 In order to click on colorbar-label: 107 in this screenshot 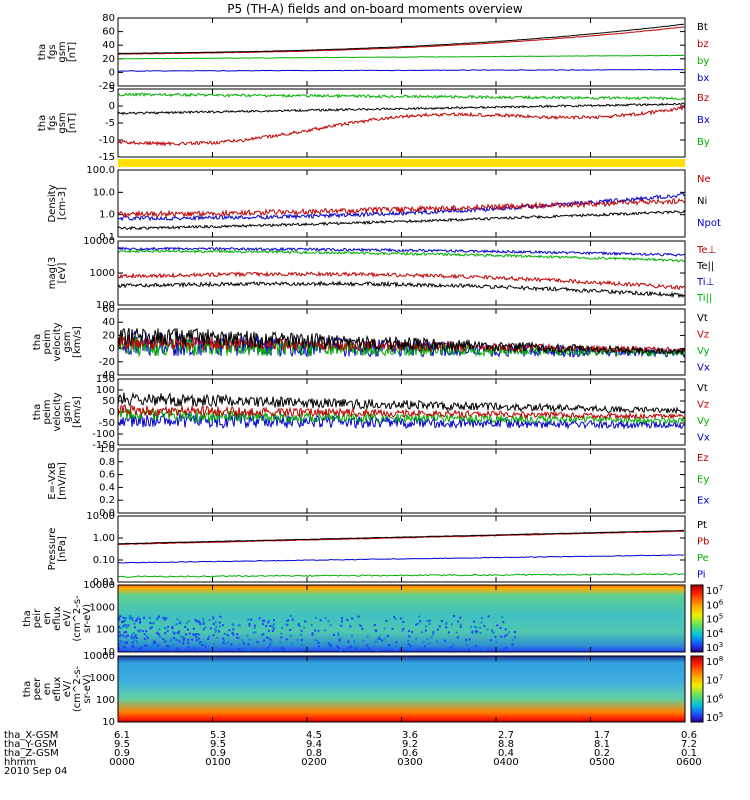, I will do `click(714, 680)`.